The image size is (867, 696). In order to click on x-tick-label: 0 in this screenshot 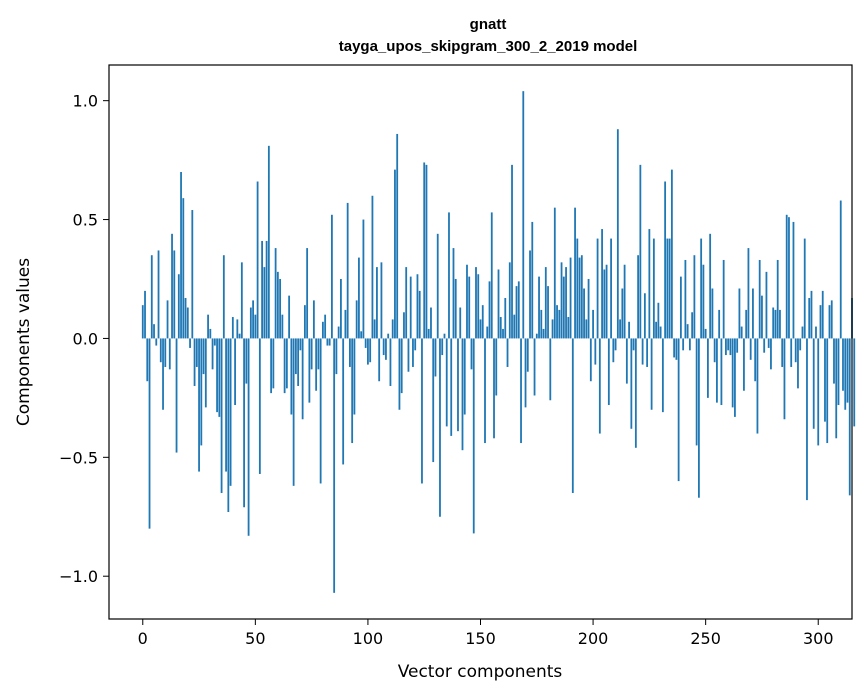, I will do `click(143, 638)`.